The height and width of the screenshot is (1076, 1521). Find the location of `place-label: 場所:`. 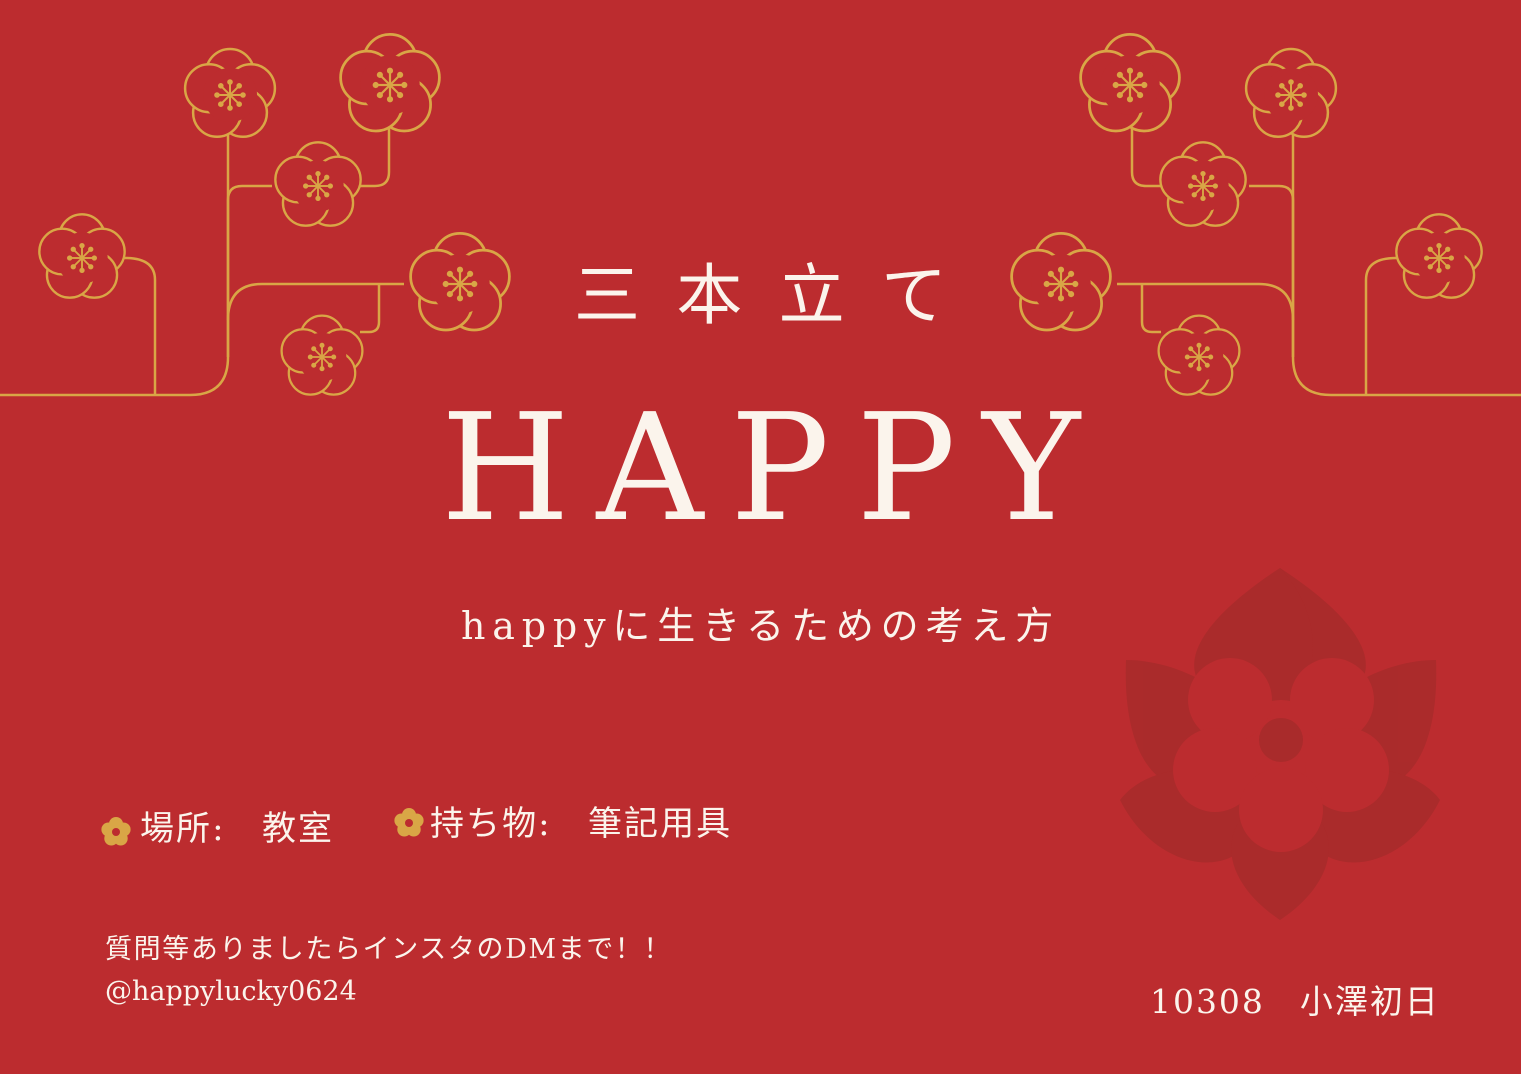

place-label: 場所: is located at coordinates (183, 829).